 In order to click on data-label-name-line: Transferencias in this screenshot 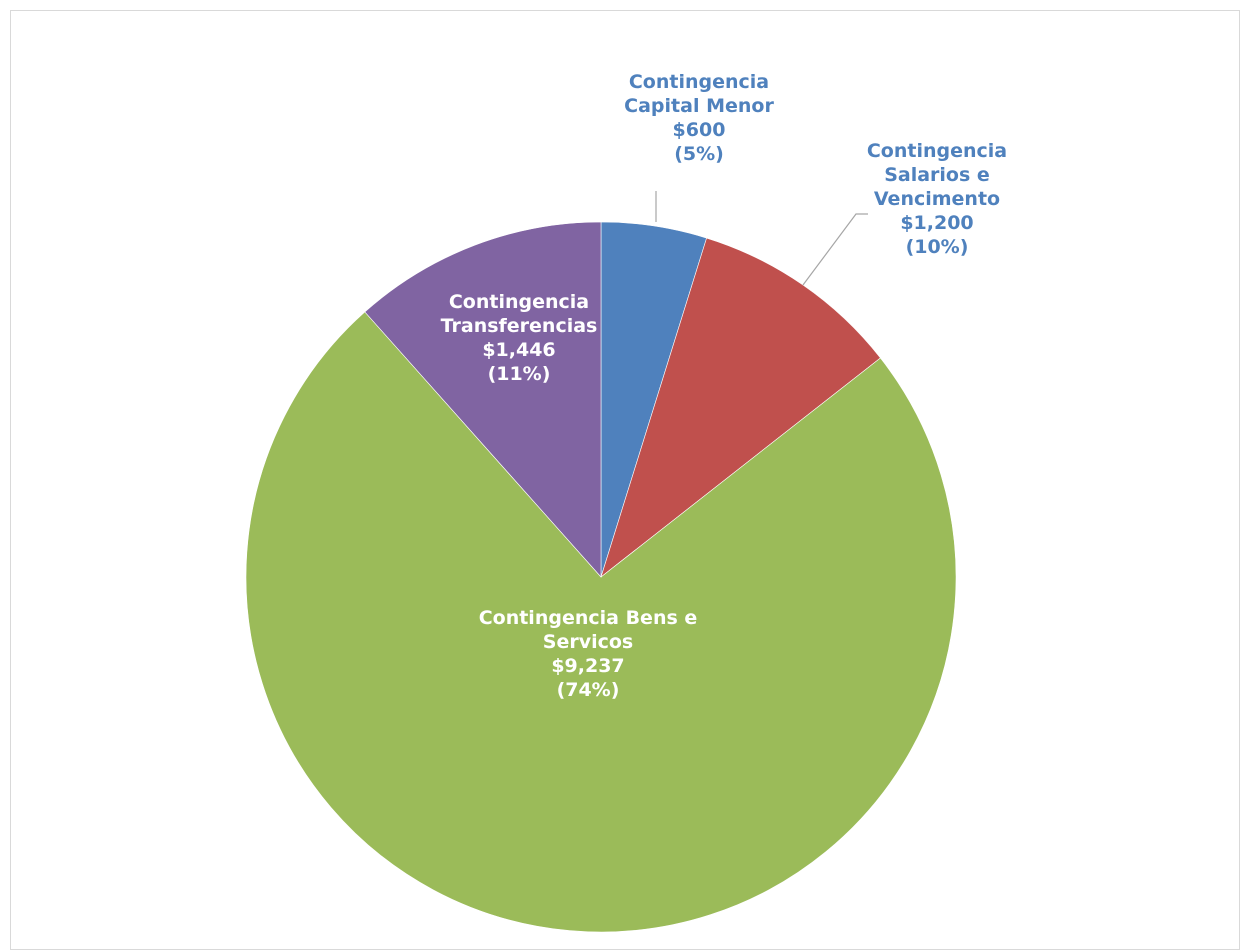, I will do `click(519, 326)`.